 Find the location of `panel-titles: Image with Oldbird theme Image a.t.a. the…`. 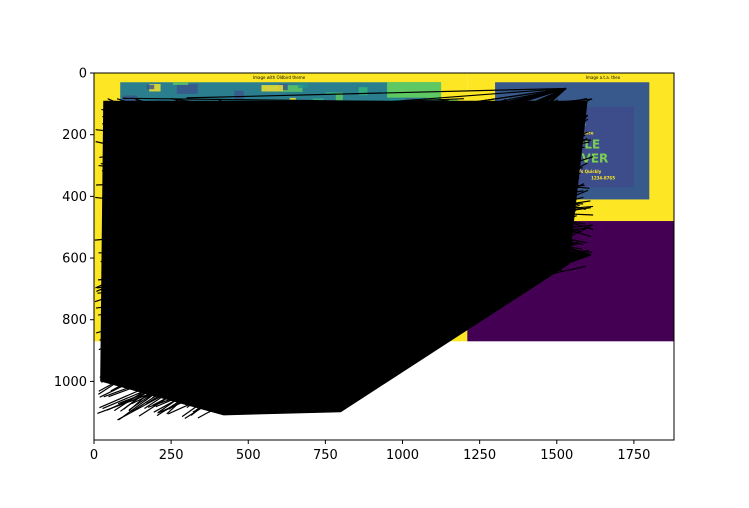

panel-titles: Image with Oldbird theme Image a.t.a. the… is located at coordinates (437, 77).